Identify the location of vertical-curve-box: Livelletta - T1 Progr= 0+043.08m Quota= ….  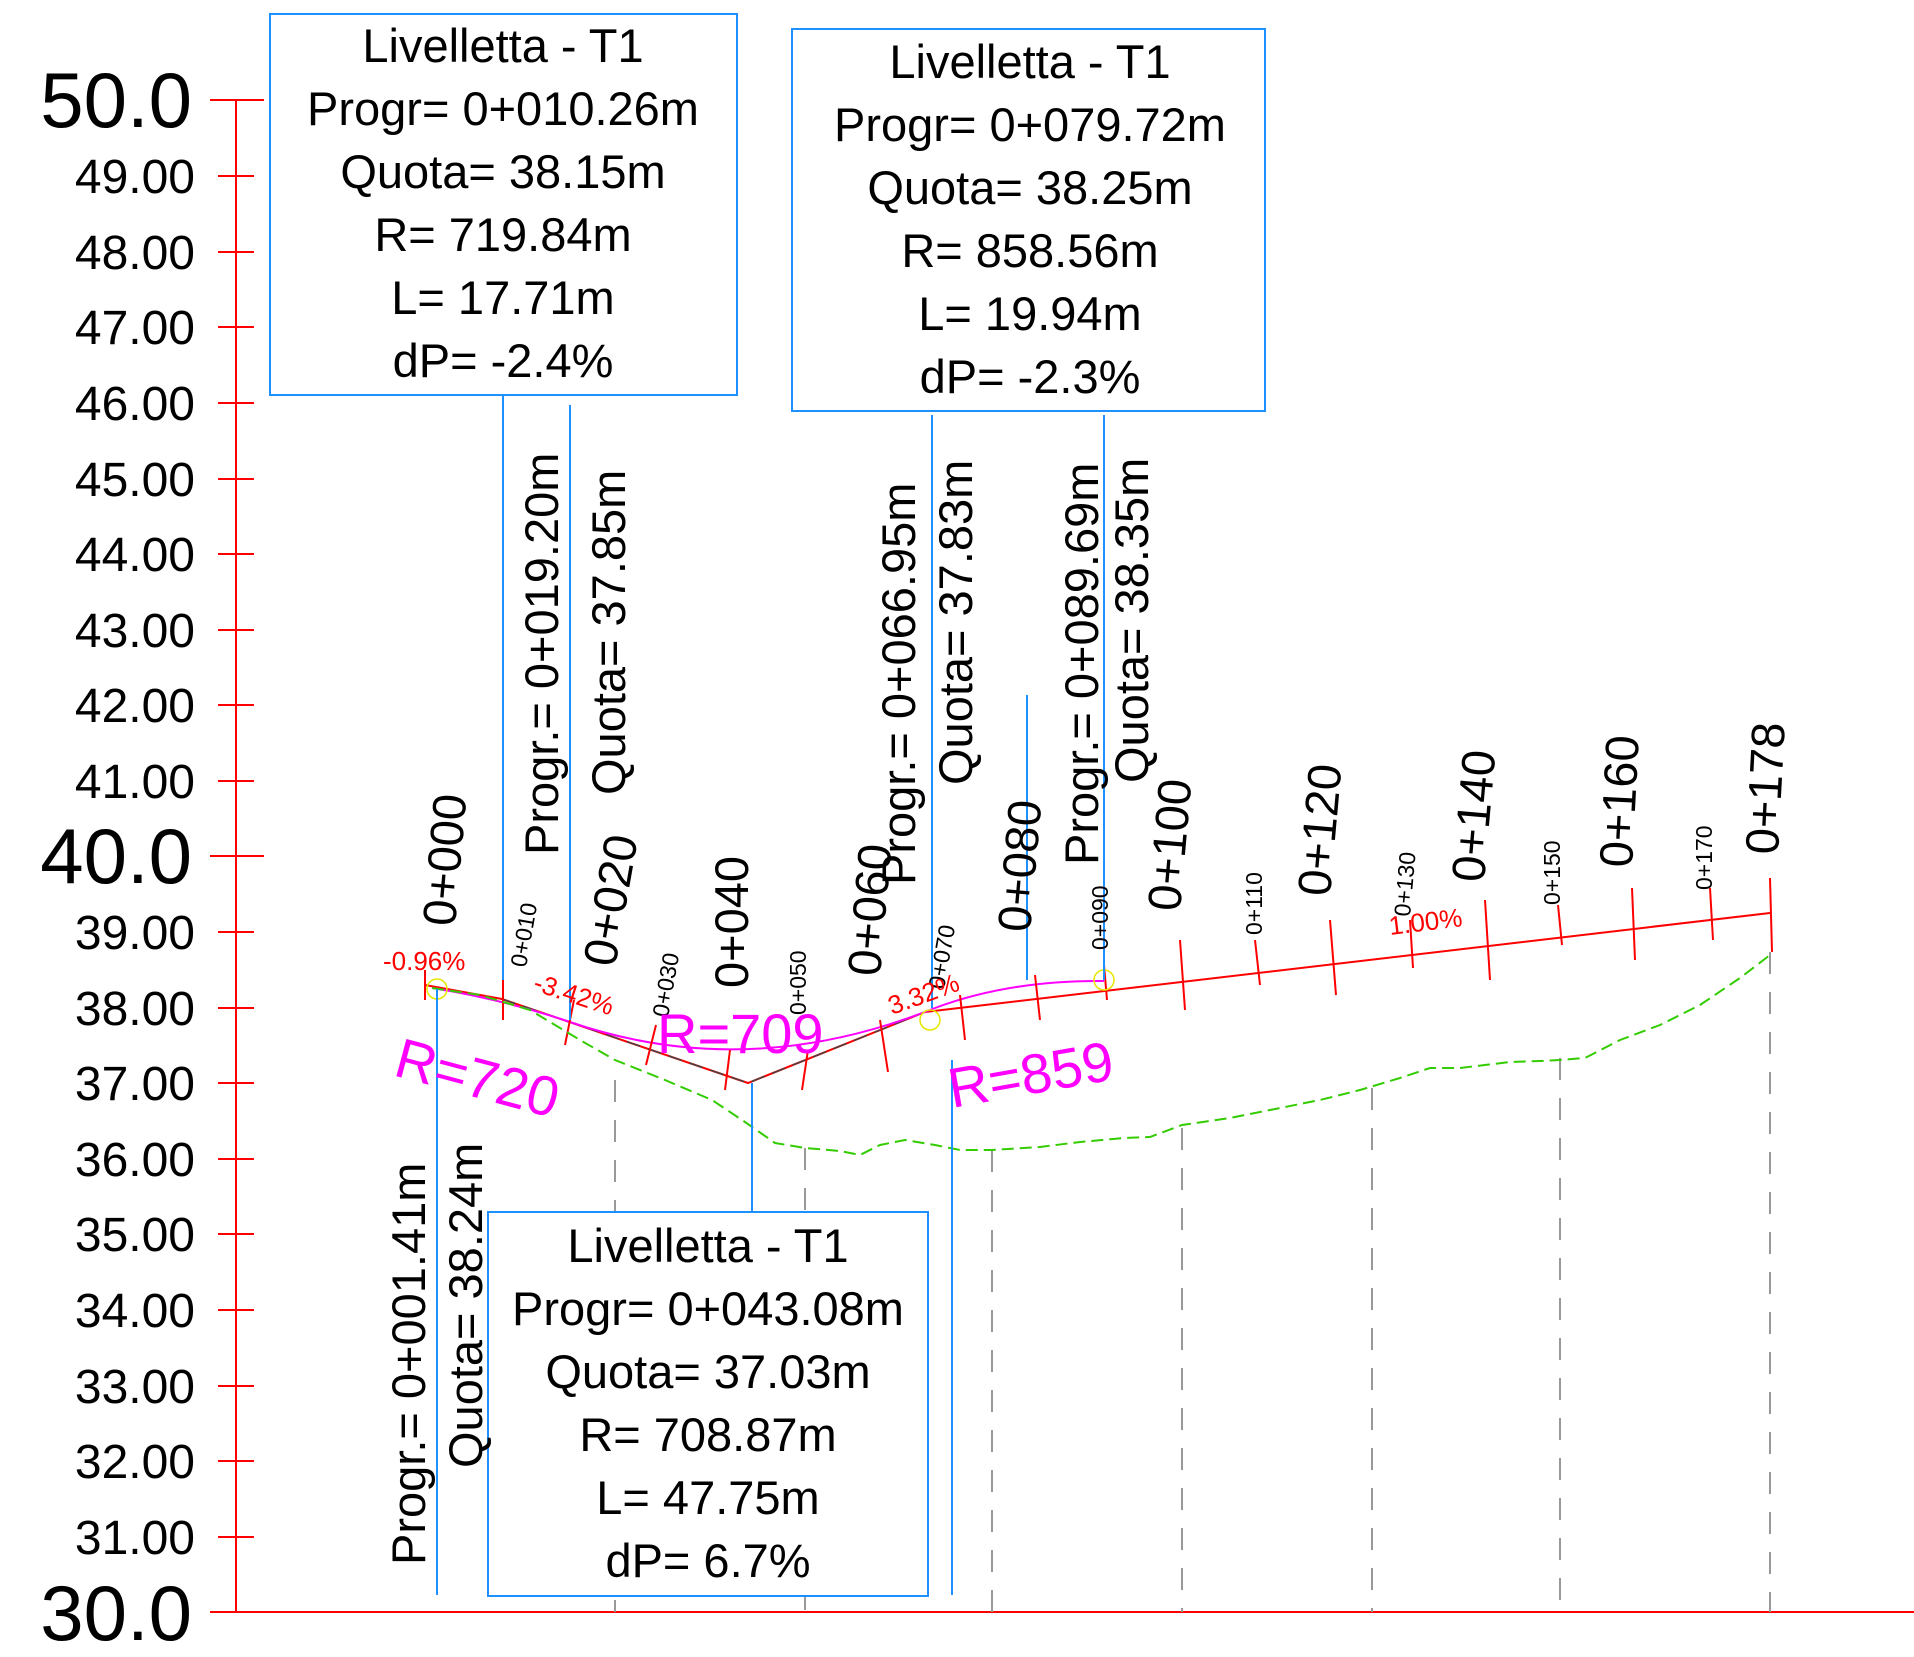
(708, 1404).